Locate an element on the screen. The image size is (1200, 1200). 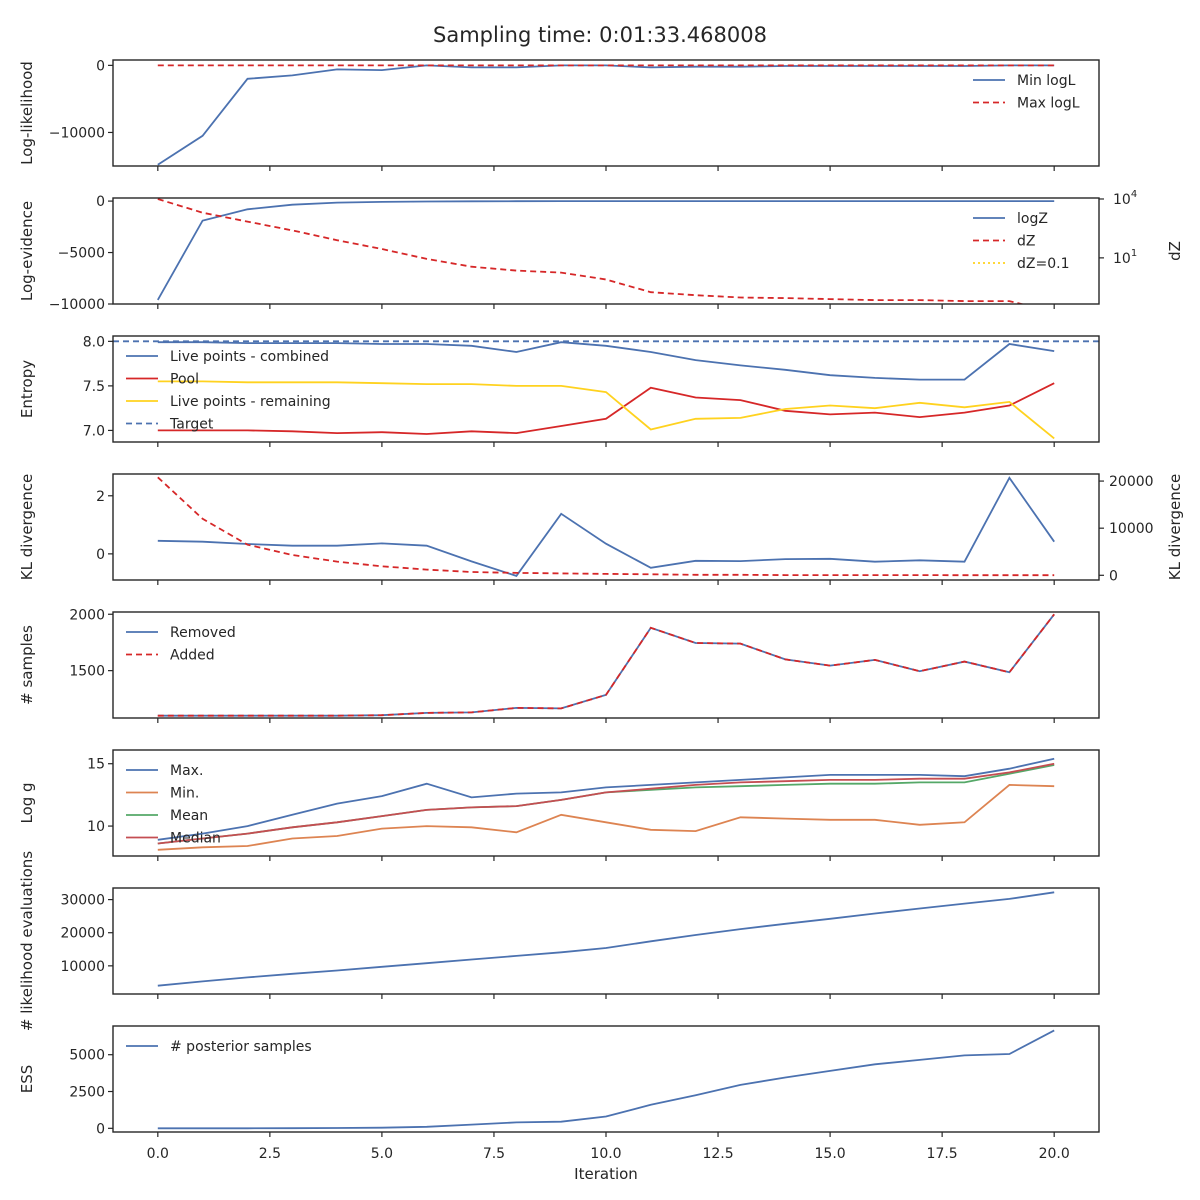
likeevals-frame is located at coordinates (606, 941).